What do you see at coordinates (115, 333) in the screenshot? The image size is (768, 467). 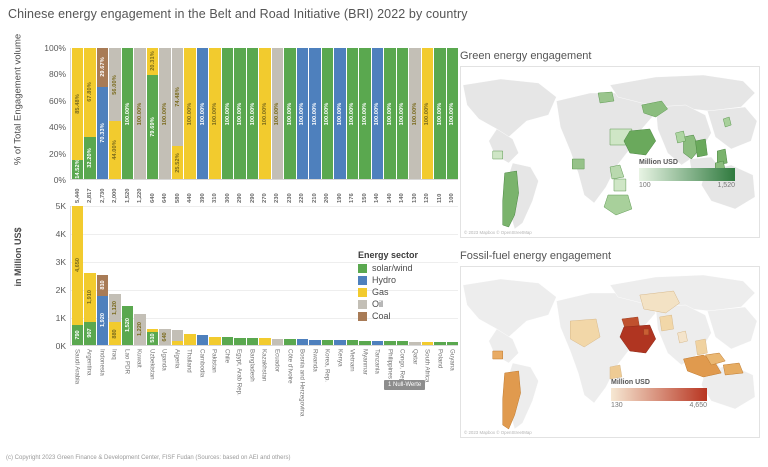 I see `value-bar-segment: 880` at bounding box center [115, 333].